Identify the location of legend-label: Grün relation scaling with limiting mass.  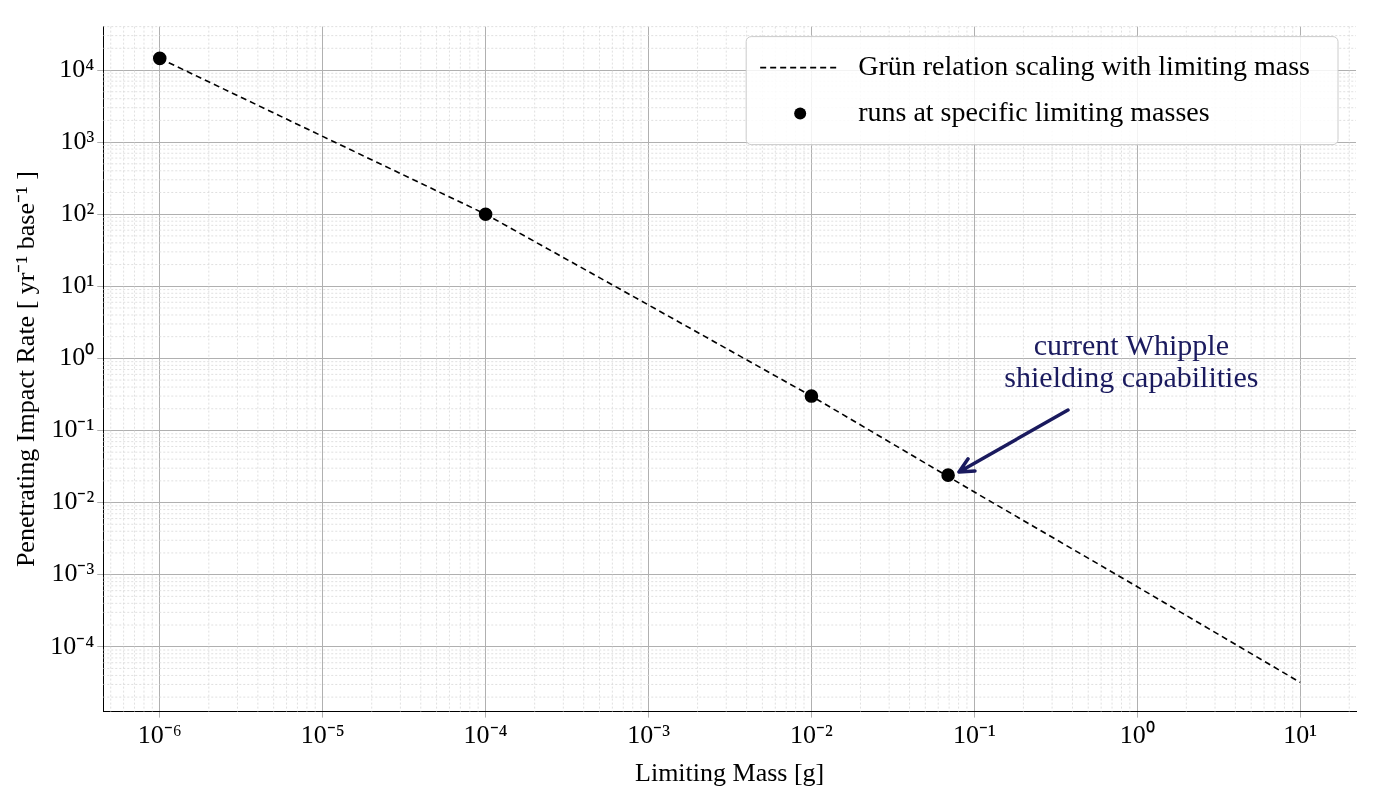
(1084, 65).